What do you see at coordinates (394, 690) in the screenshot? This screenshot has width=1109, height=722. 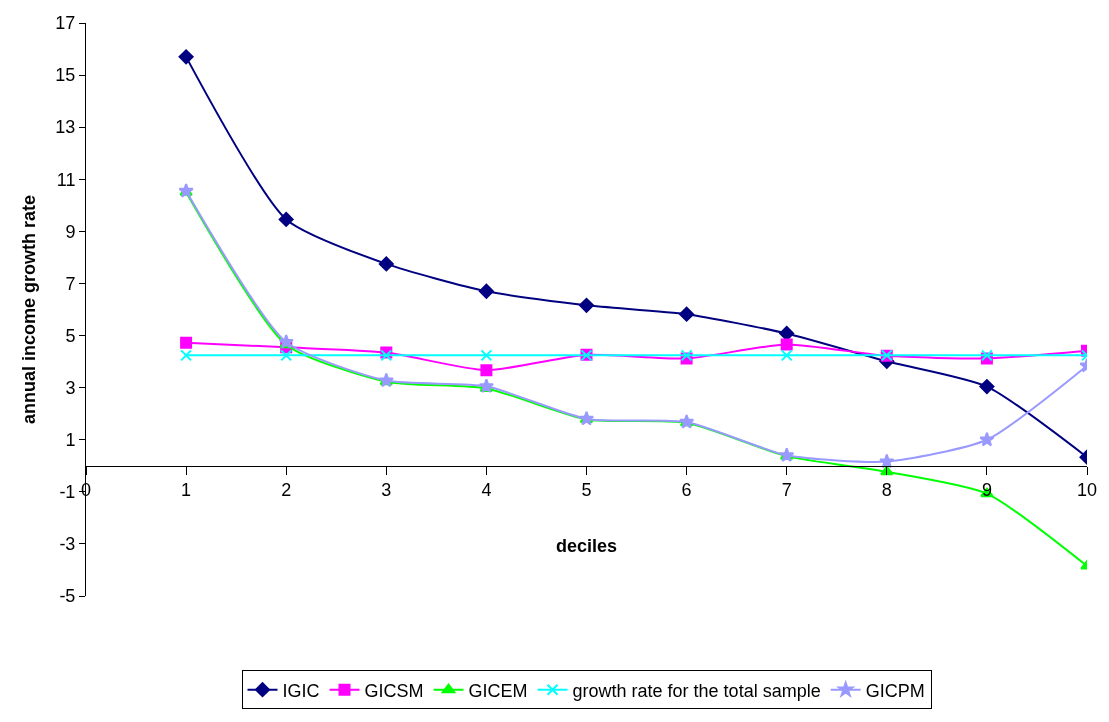 I see `legend-label: GICSM` at bounding box center [394, 690].